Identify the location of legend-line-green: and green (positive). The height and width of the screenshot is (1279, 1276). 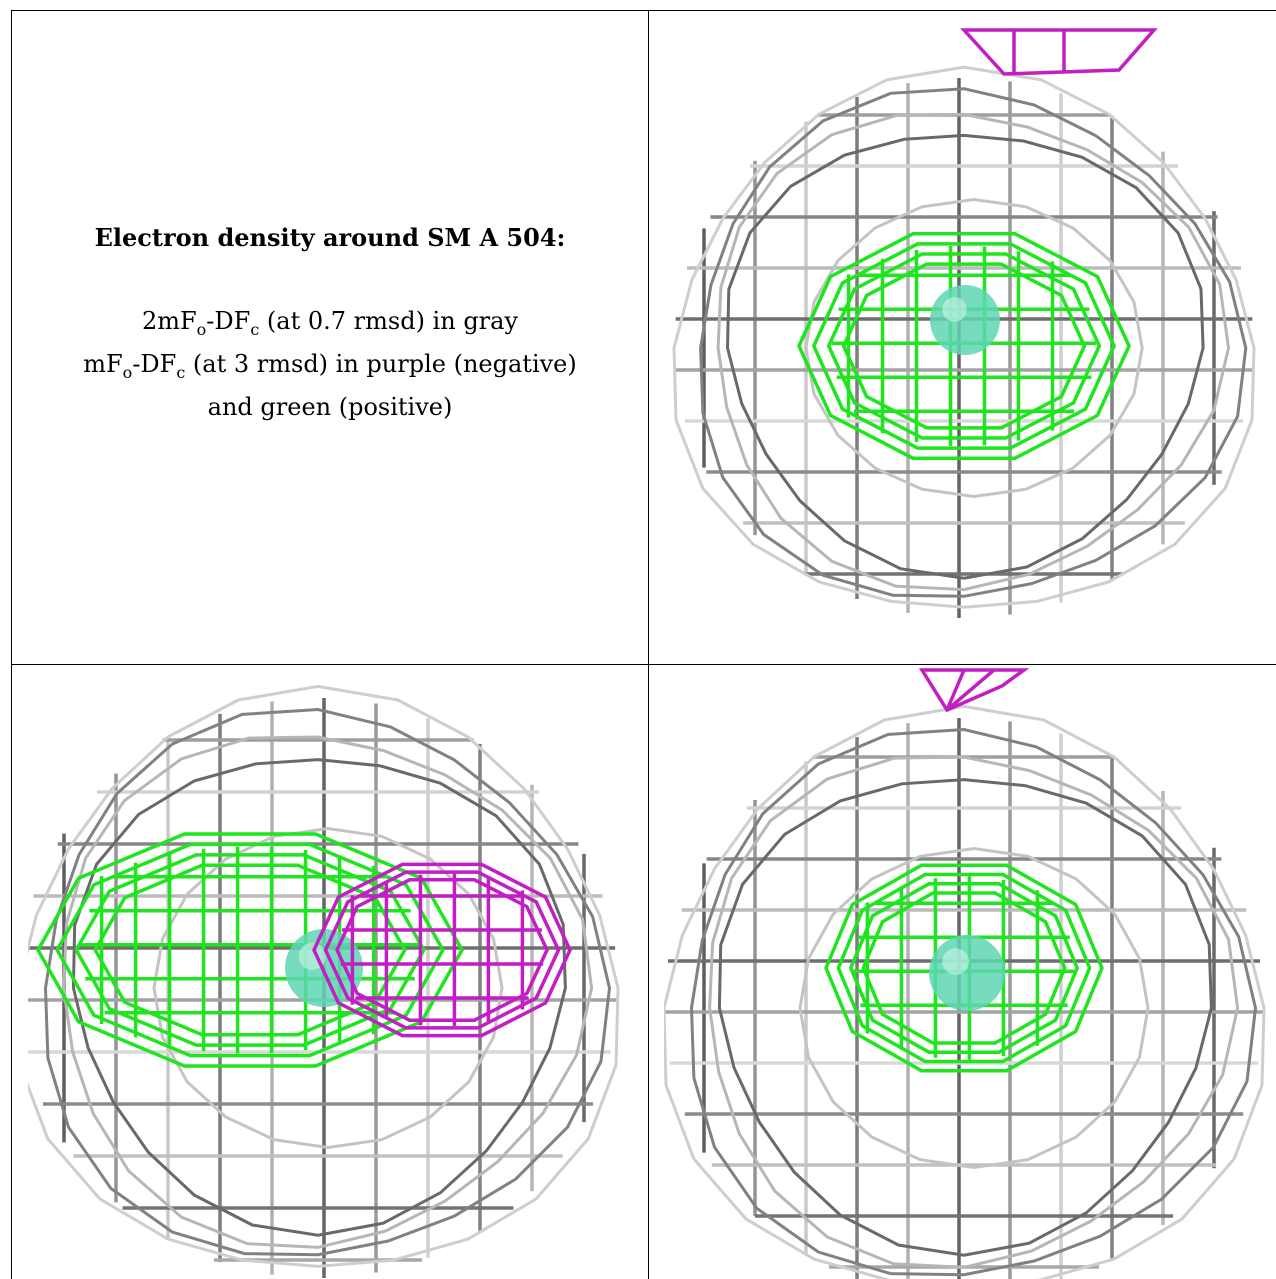
(330, 407).